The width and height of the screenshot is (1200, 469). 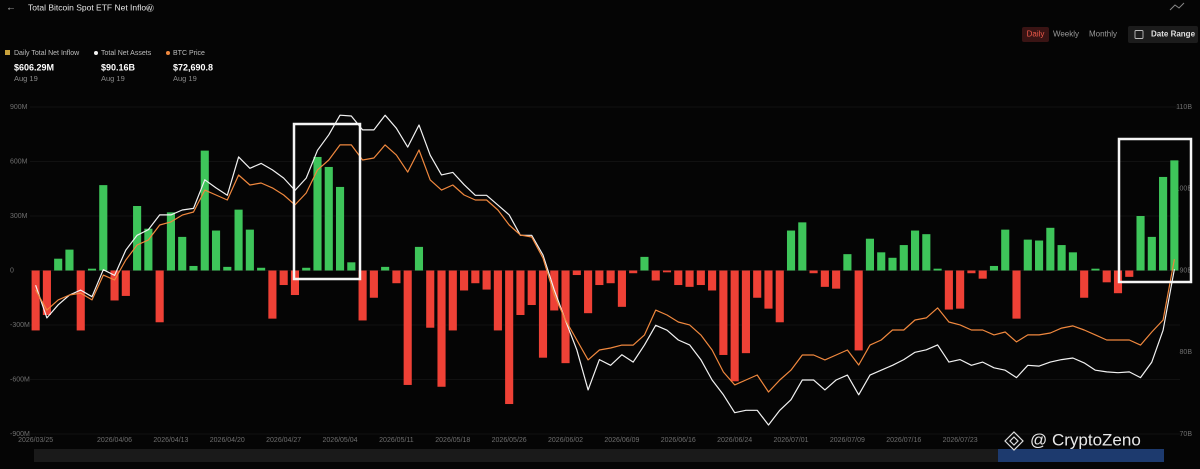 I want to click on x-tick-label: 2026/03/25, so click(x=35, y=440).